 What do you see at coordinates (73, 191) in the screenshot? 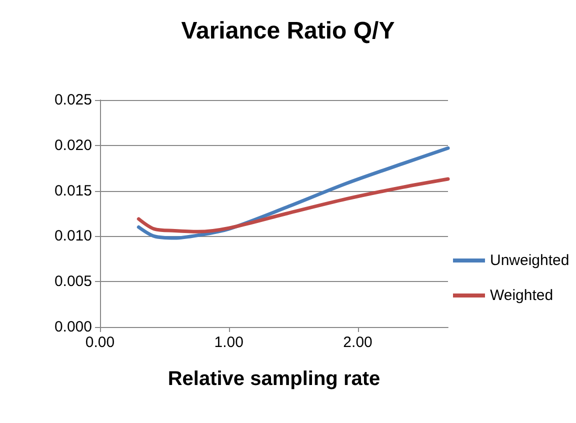
I see `y-tick-label: 0.015` at bounding box center [73, 191].